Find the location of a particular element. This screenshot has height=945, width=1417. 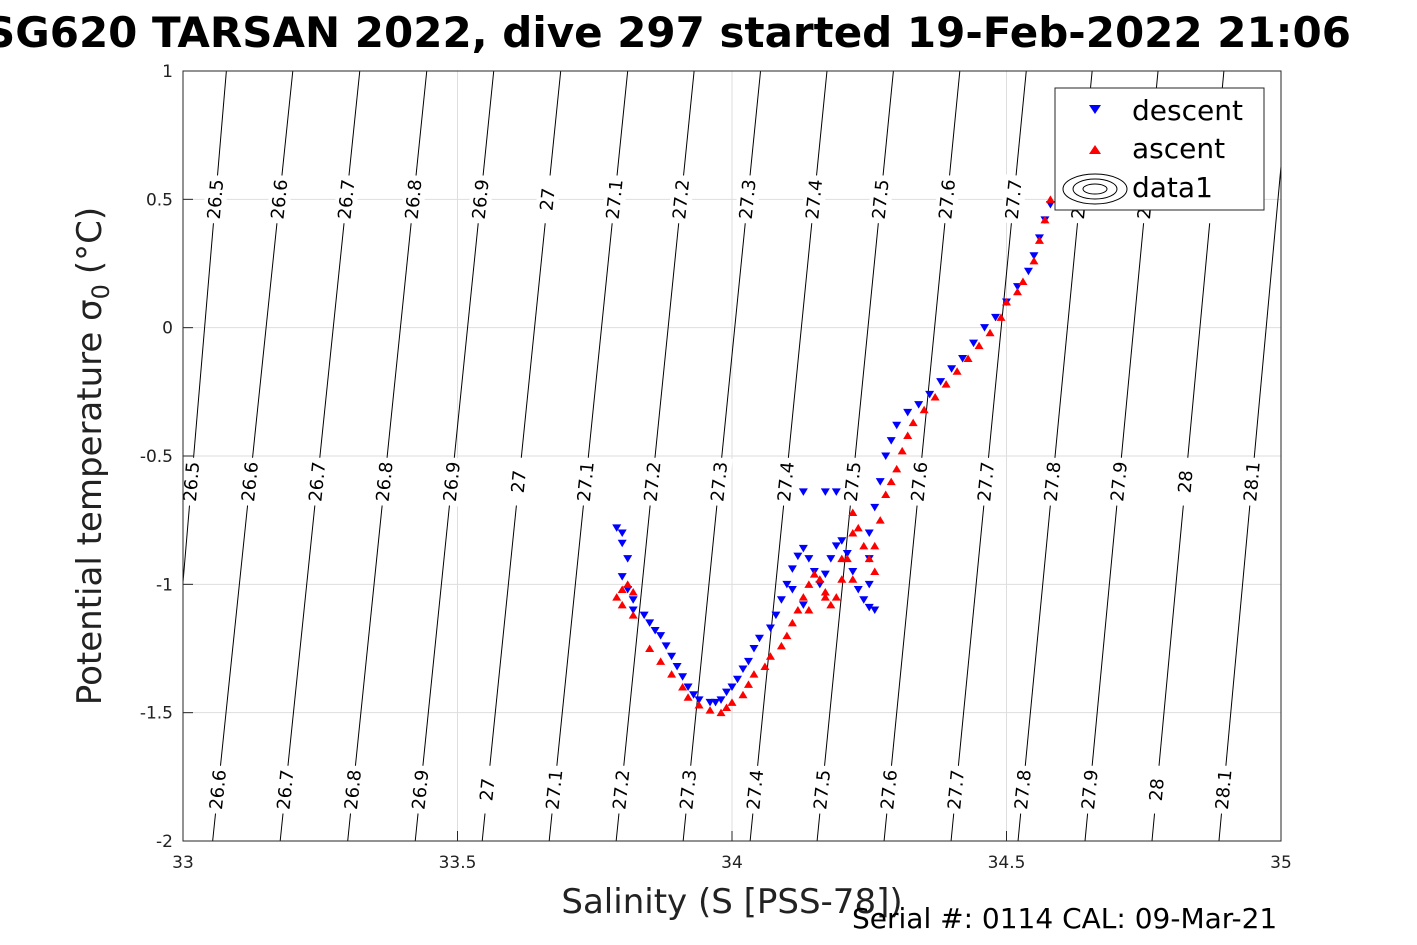

isopycnal-label: 26.5 is located at coordinates (191, 481).